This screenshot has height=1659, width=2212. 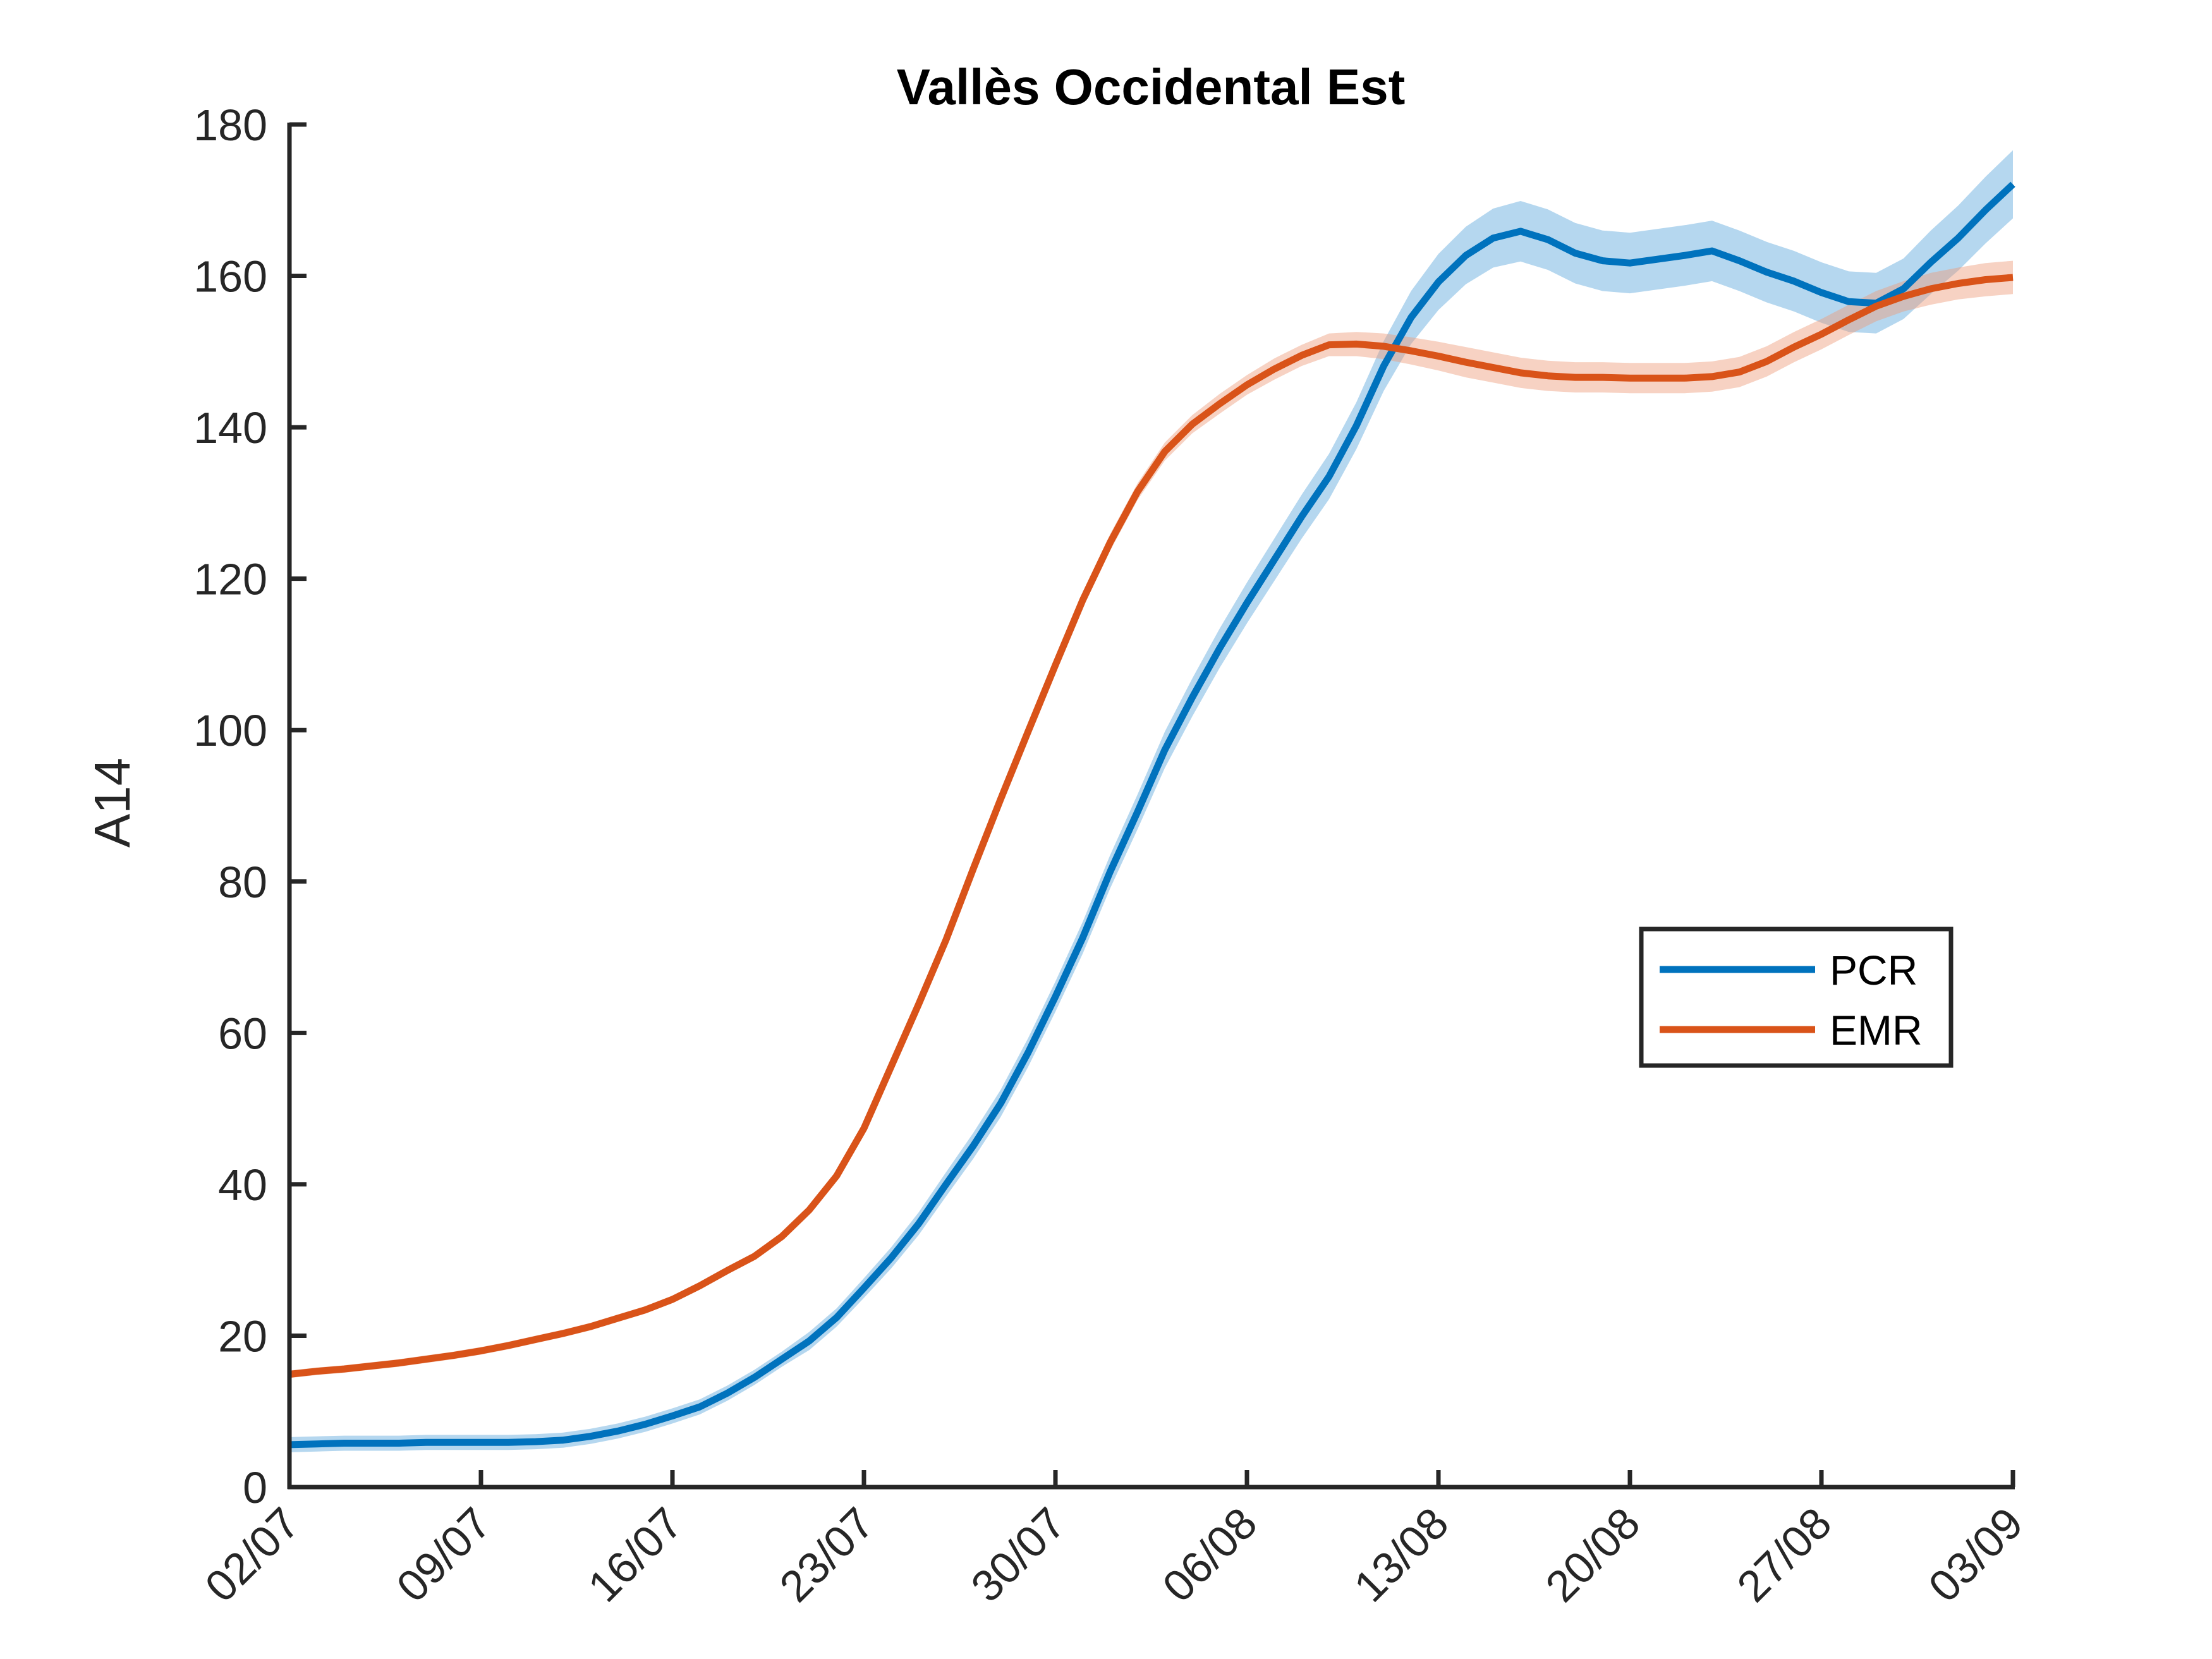 What do you see at coordinates (242, 1185) in the screenshot?
I see `y-tick-label: 40` at bounding box center [242, 1185].